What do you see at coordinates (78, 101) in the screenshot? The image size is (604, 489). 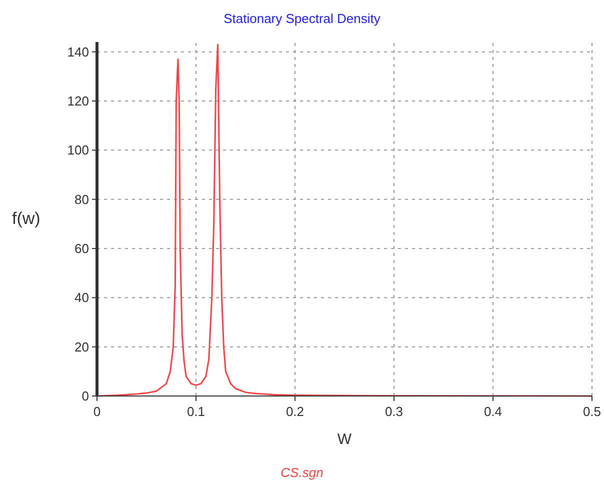 I see `y-tick-label: 120` at bounding box center [78, 101].